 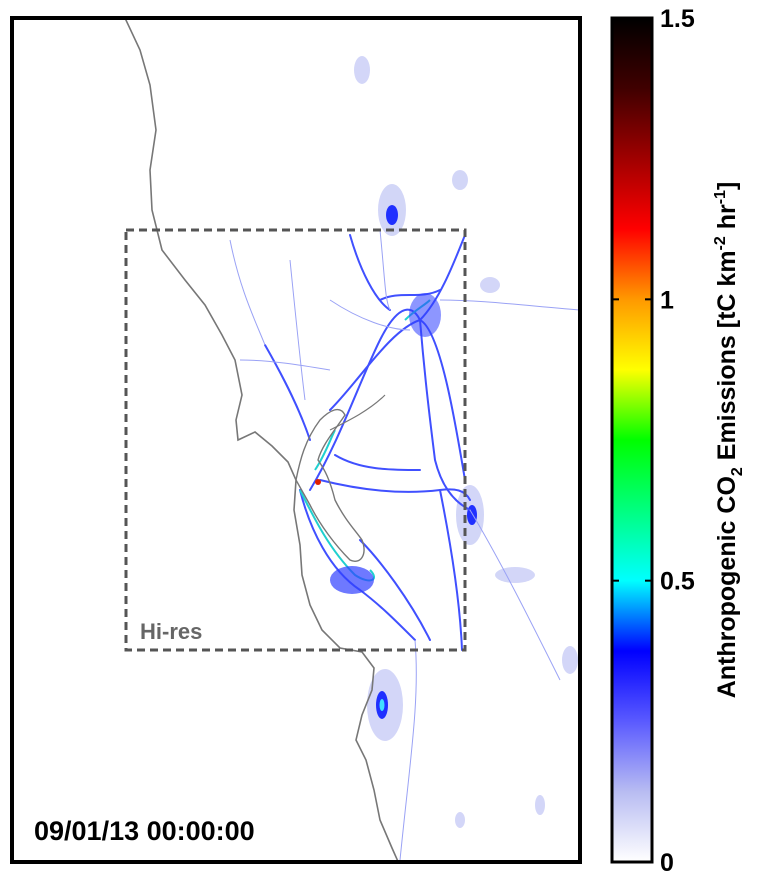 I want to click on label-part: Anthropogenic CO, so click(x=727, y=587).